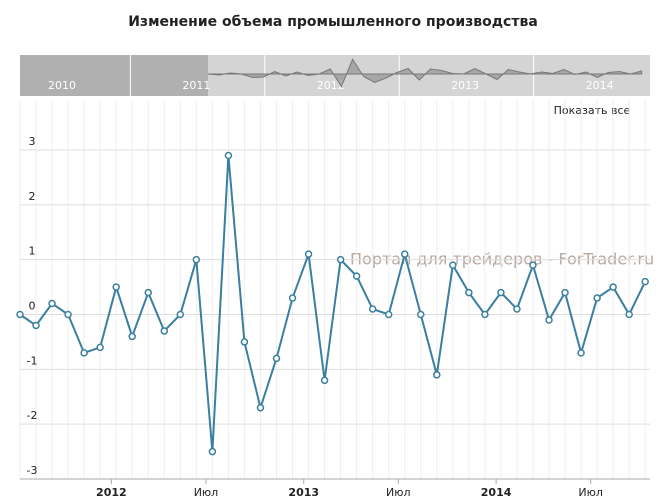 This screenshot has width=666, height=500. Describe the element at coordinates (32, 196) in the screenshot. I see `y-tick-label: 2` at that location.